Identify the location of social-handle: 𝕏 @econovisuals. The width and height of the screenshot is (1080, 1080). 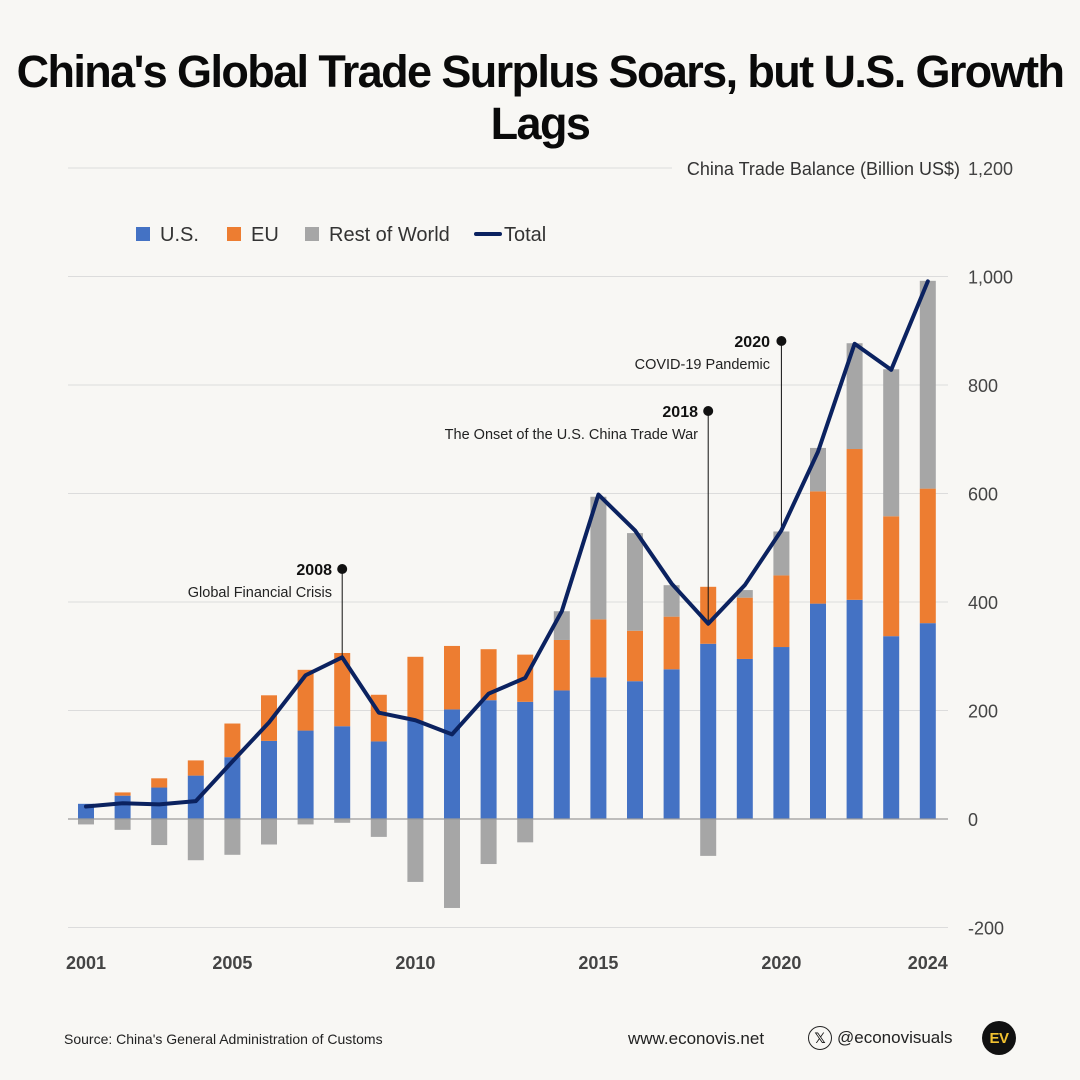
(880, 1038).